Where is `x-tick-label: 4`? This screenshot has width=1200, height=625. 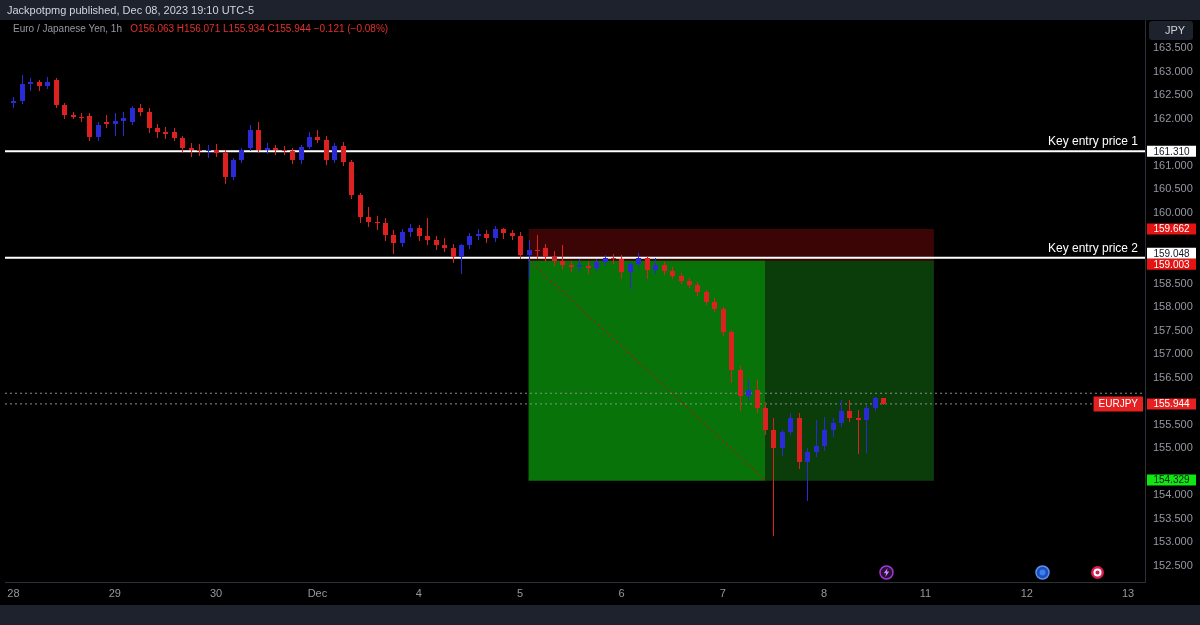
x-tick-label: 4 is located at coordinates (418, 592).